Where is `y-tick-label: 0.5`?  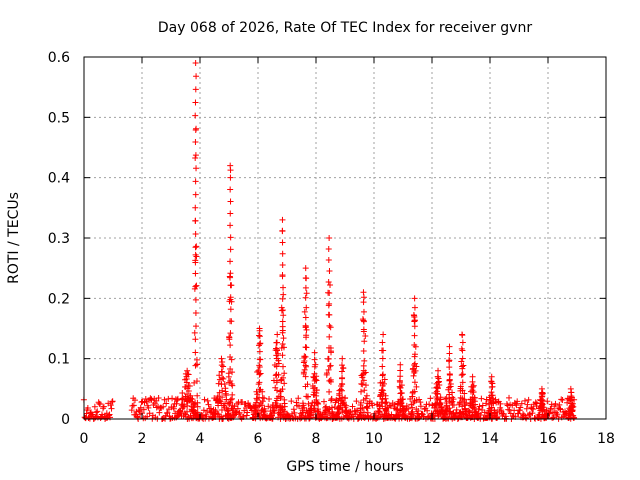 y-tick-label: 0.5 is located at coordinates (59, 118).